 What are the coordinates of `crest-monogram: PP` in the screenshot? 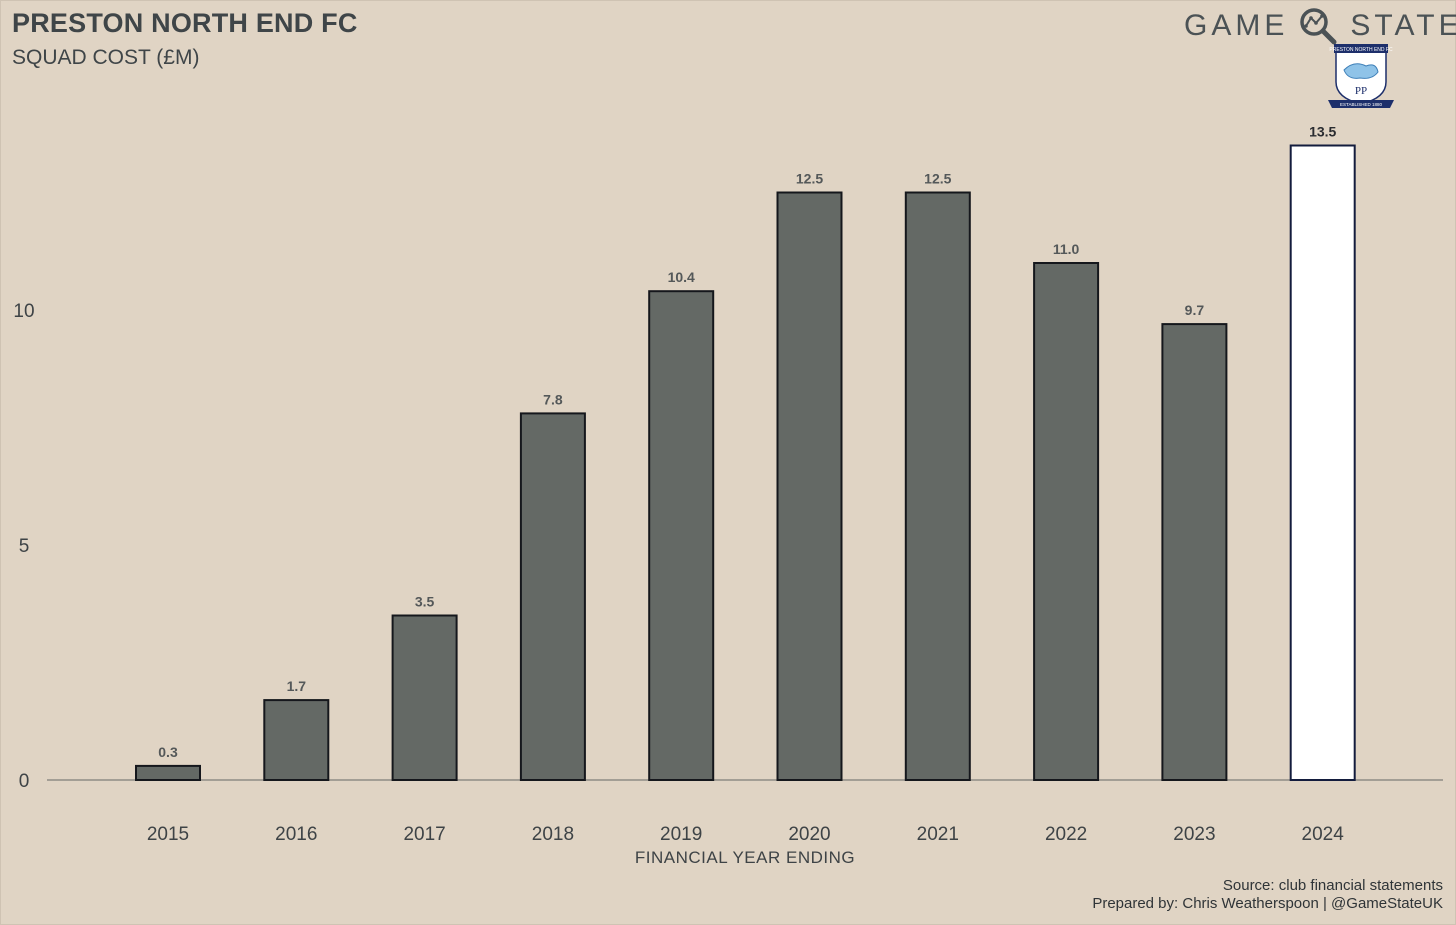 It's located at (1361, 91).